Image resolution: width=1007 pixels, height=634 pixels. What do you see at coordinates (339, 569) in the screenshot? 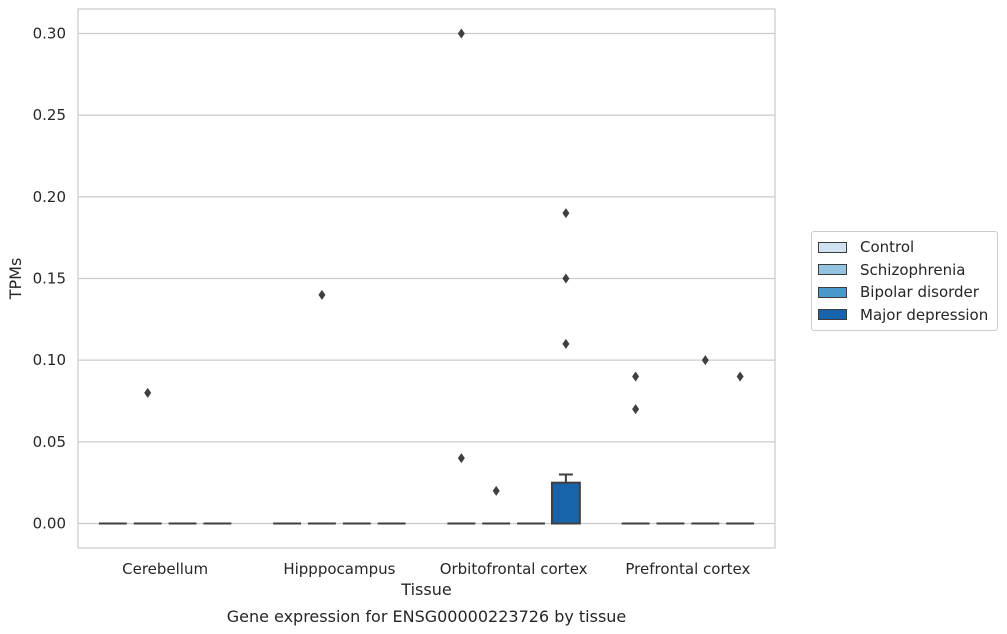
I see `x-tick-label: Hipppocampus` at bounding box center [339, 569].